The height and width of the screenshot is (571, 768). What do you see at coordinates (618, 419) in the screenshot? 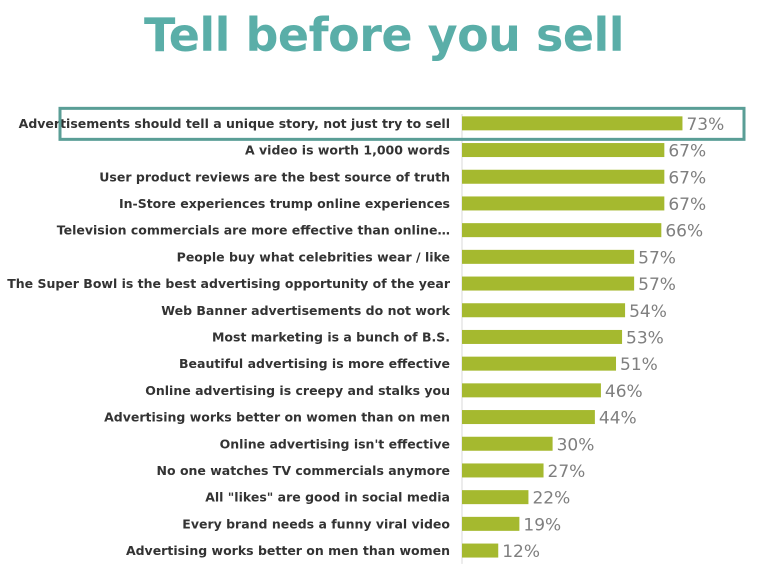
I see `value-label: 44%` at bounding box center [618, 419].